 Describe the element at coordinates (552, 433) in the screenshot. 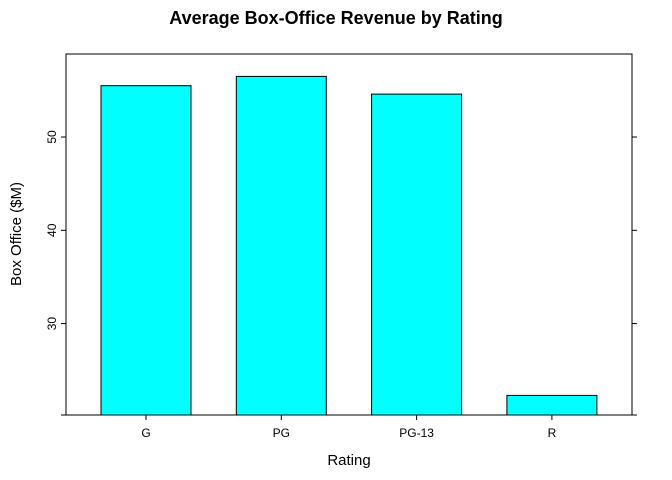

I see `x-tick-label: R` at that location.